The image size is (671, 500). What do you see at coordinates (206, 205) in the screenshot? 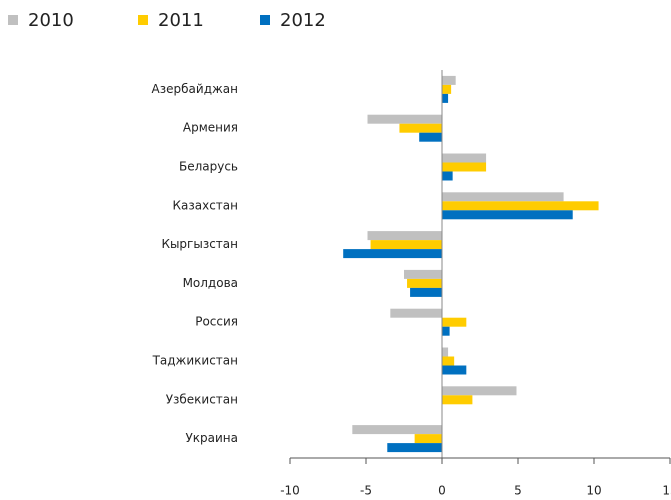
I see `y-tick-label: Казахстан` at bounding box center [206, 205].